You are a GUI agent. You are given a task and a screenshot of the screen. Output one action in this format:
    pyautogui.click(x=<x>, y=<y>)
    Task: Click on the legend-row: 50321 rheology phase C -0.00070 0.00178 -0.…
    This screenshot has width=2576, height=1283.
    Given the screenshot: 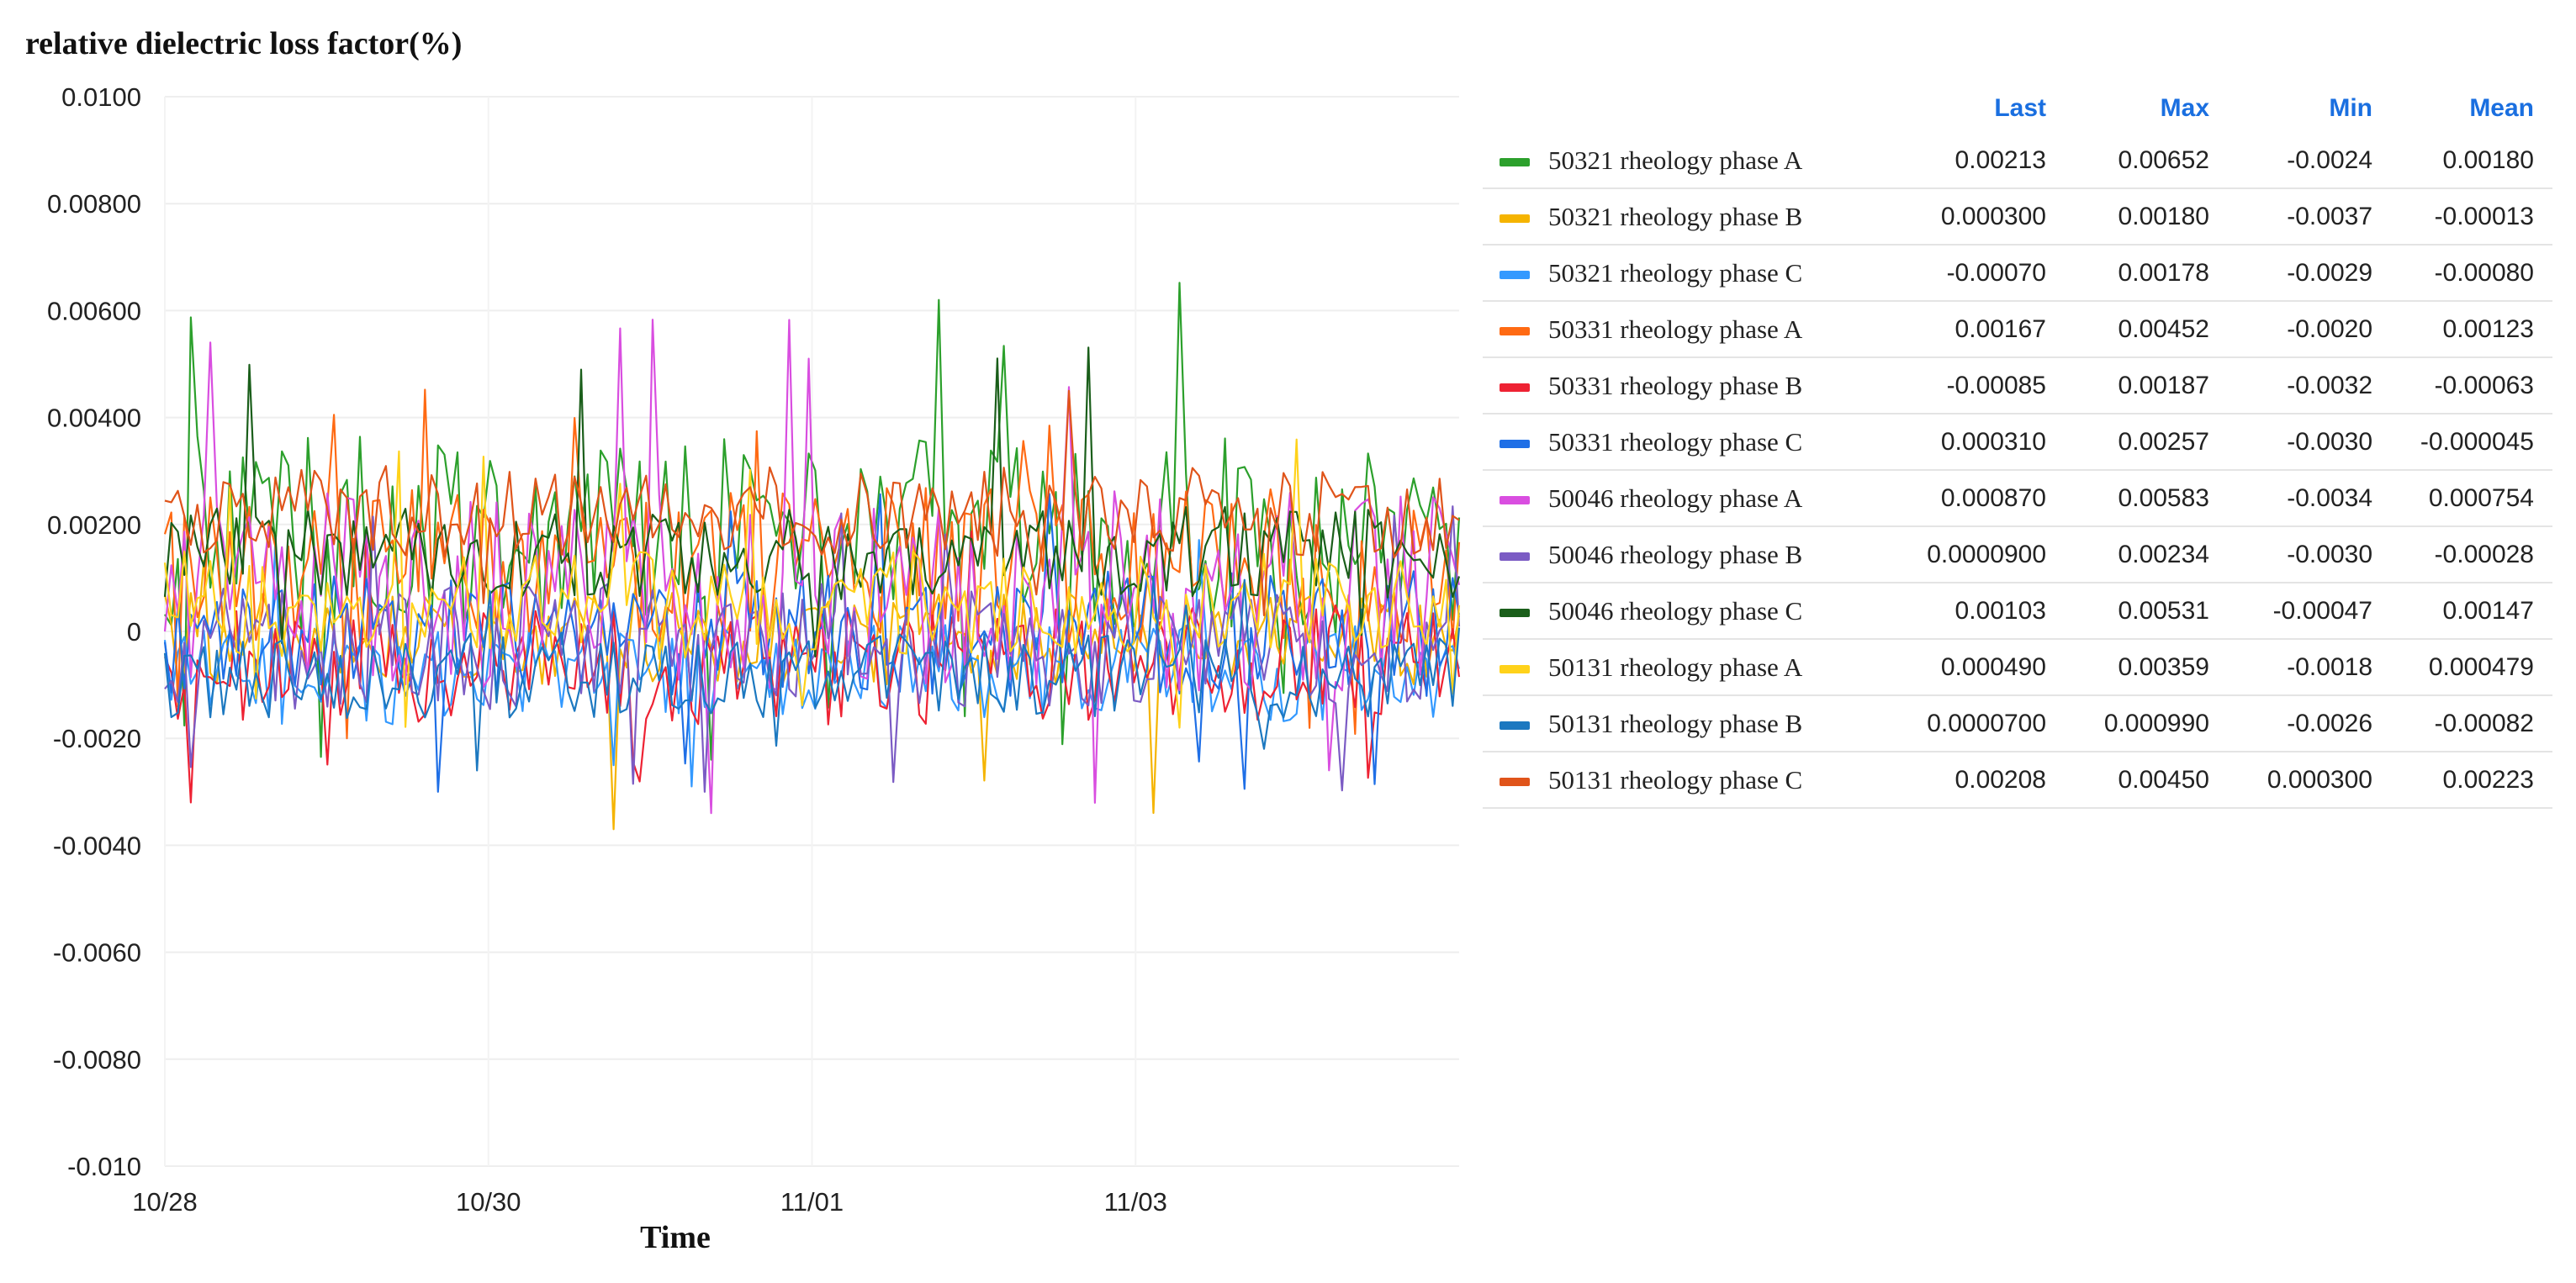 What is the action you would take?
    pyautogui.click(x=2017, y=273)
    